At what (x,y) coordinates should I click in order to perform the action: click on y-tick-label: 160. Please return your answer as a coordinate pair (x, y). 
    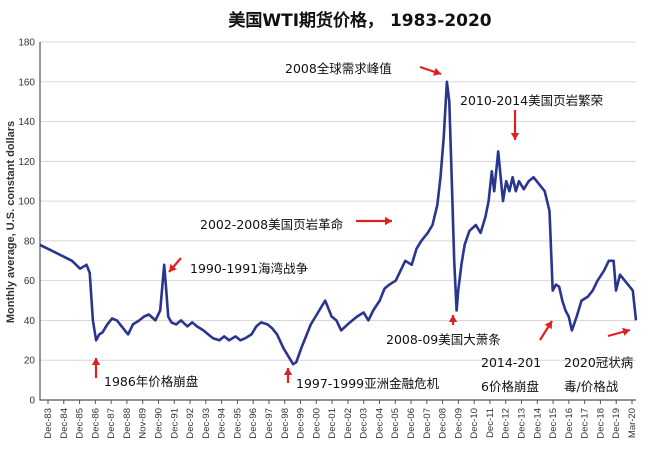
    Looking at the image, I should click on (26, 82).